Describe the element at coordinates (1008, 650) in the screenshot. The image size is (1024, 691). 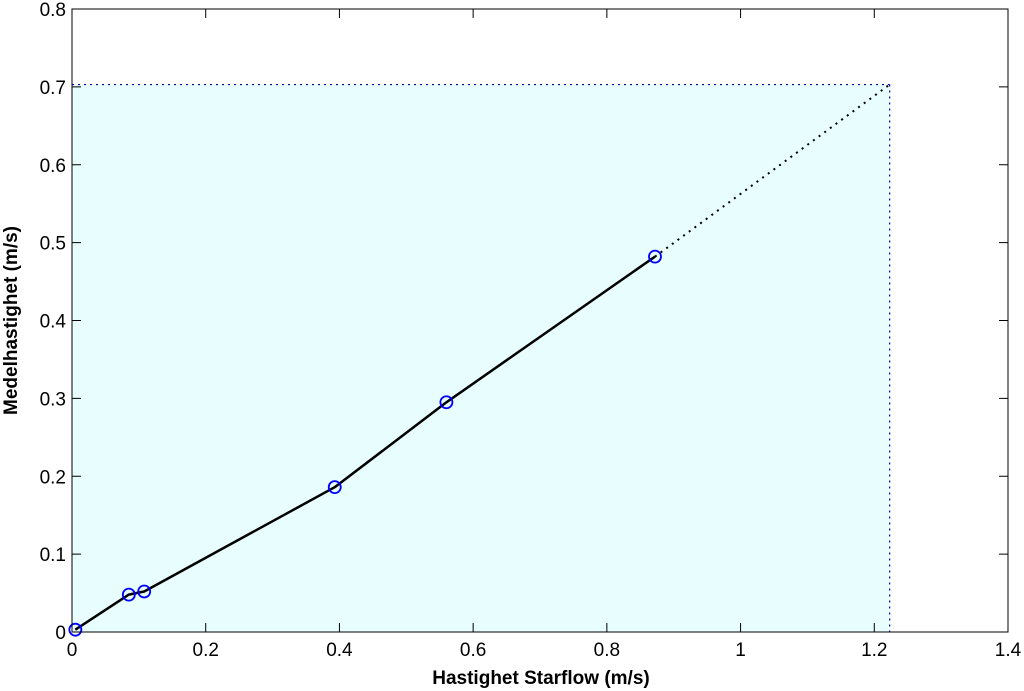
I see `x-tick-label: 1.4` at that location.